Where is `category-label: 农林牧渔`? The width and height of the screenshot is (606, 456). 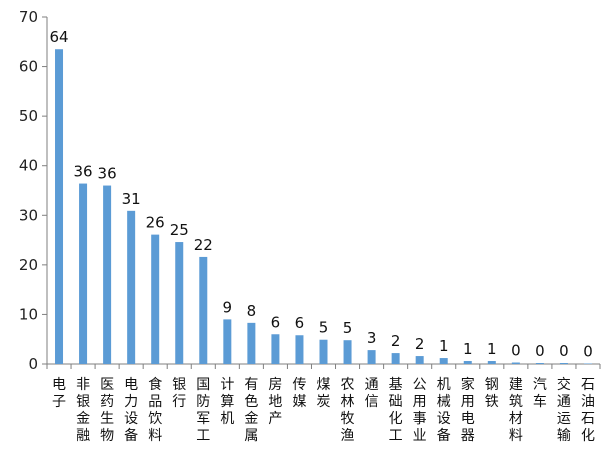
category-label: 农林牧渔 is located at coordinates (348, 410).